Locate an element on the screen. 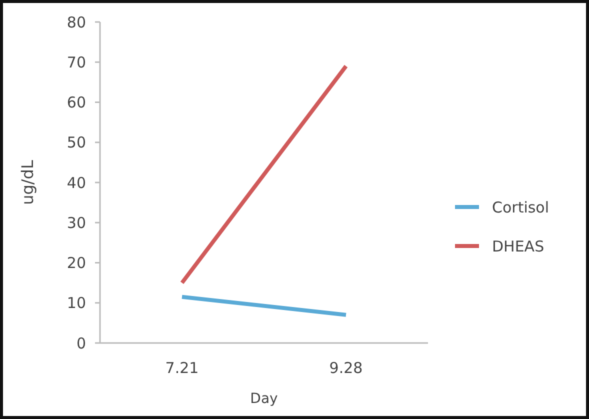 The image size is (589, 419). y-tick-label: 60 is located at coordinates (76, 103).